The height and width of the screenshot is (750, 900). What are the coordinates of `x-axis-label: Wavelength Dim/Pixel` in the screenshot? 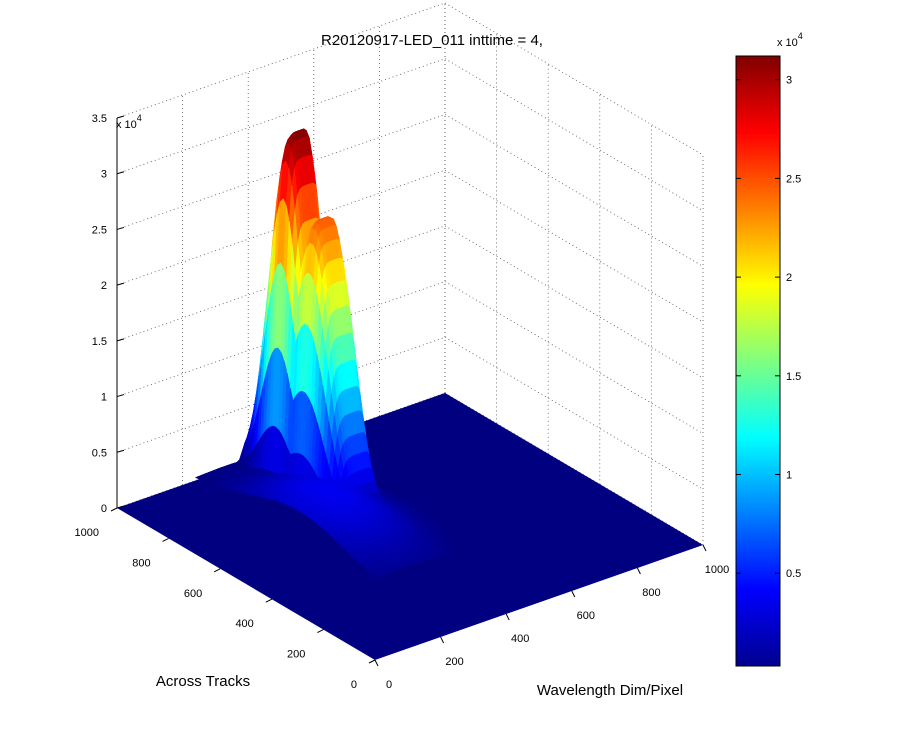 It's located at (610, 690).